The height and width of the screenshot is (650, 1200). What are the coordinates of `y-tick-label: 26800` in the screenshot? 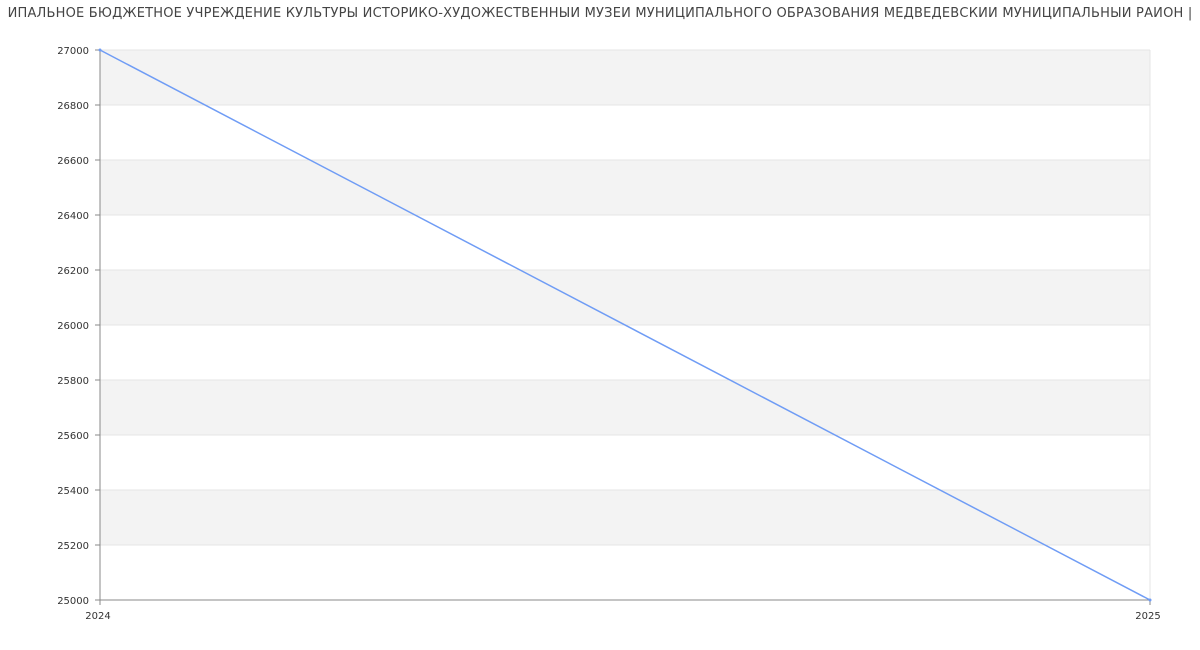 It's located at (73, 106).